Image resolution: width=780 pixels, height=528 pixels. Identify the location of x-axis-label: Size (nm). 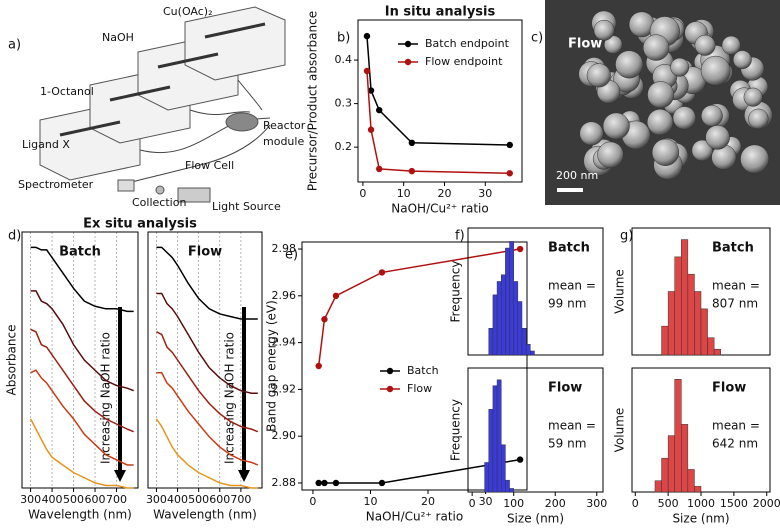
(700, 519).